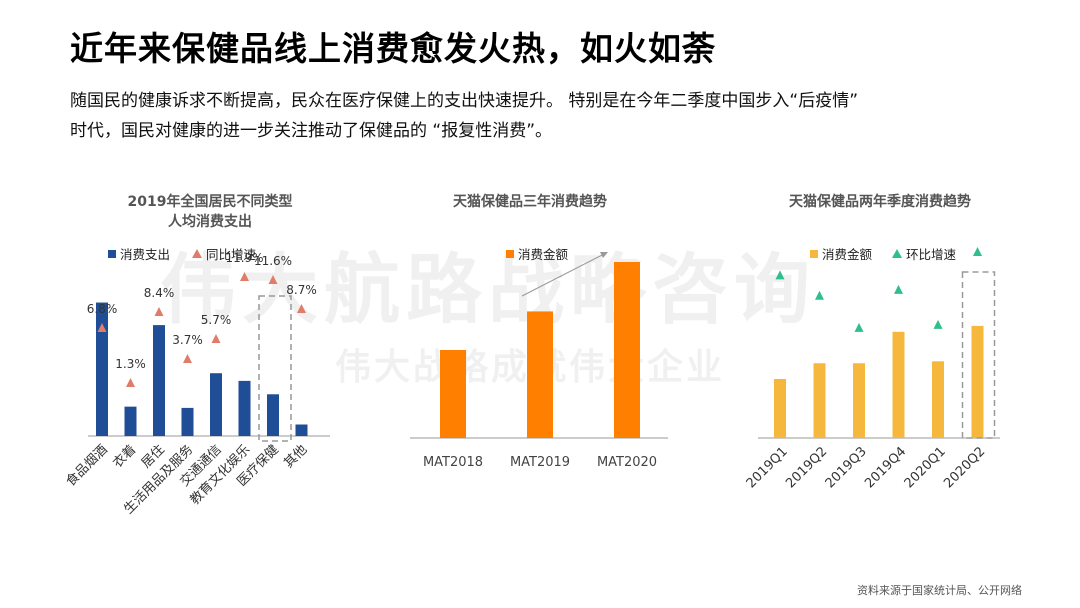 This screenshot has height=608, width=1080. What do you see at coordinates (273, 261) in the screenshot?
I see `chart1-growth-label: 11.6%` at bounding box center [273, 261].